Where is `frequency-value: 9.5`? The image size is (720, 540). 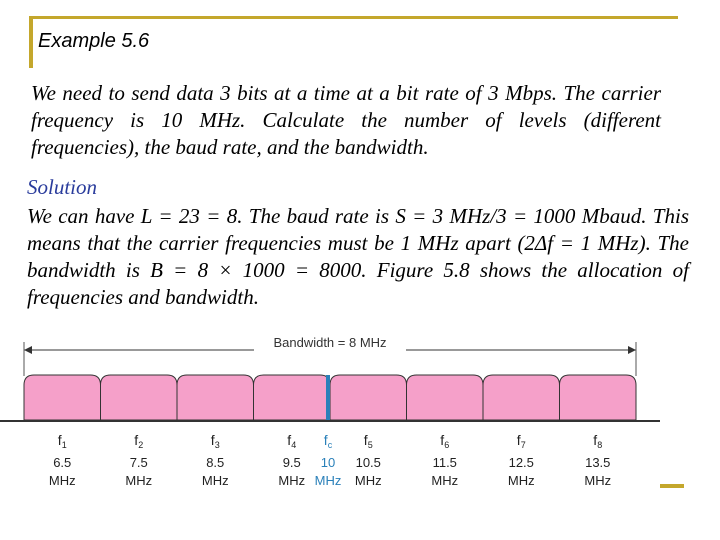
frequency-value: 9.5 is located at coordinates (292, 462).